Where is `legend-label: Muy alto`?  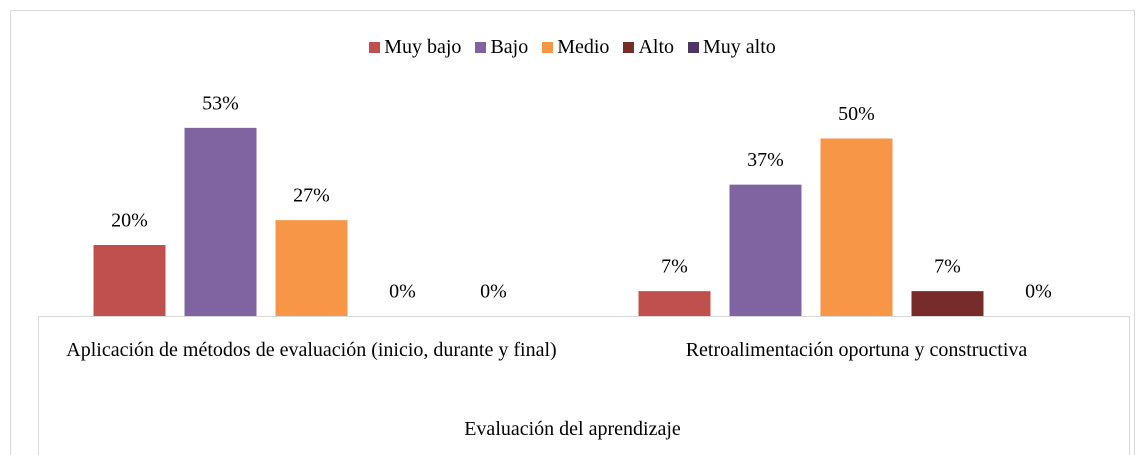
legend-label: Muy alto is located at coordinates (739, 47).